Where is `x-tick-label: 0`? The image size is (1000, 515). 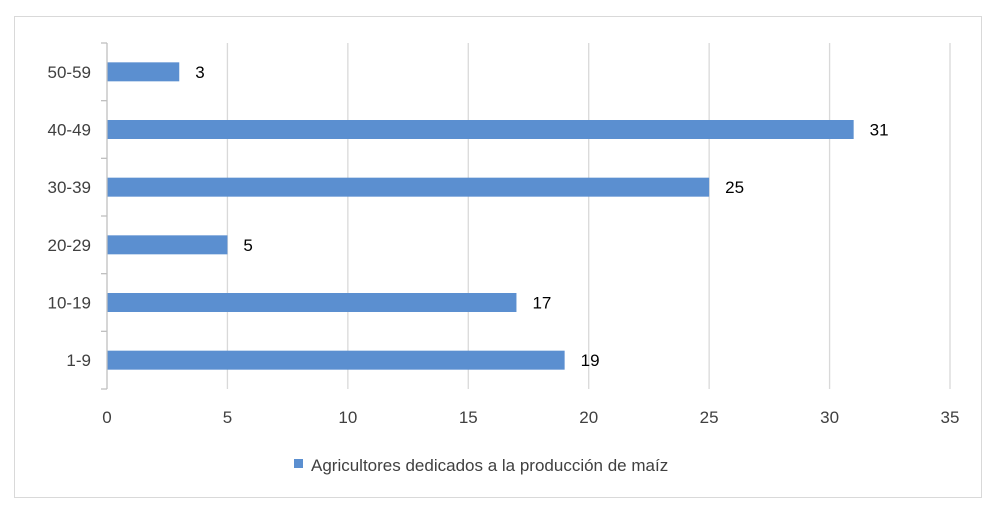 x-tick-label: 0 is located at coordinates (106, 417).